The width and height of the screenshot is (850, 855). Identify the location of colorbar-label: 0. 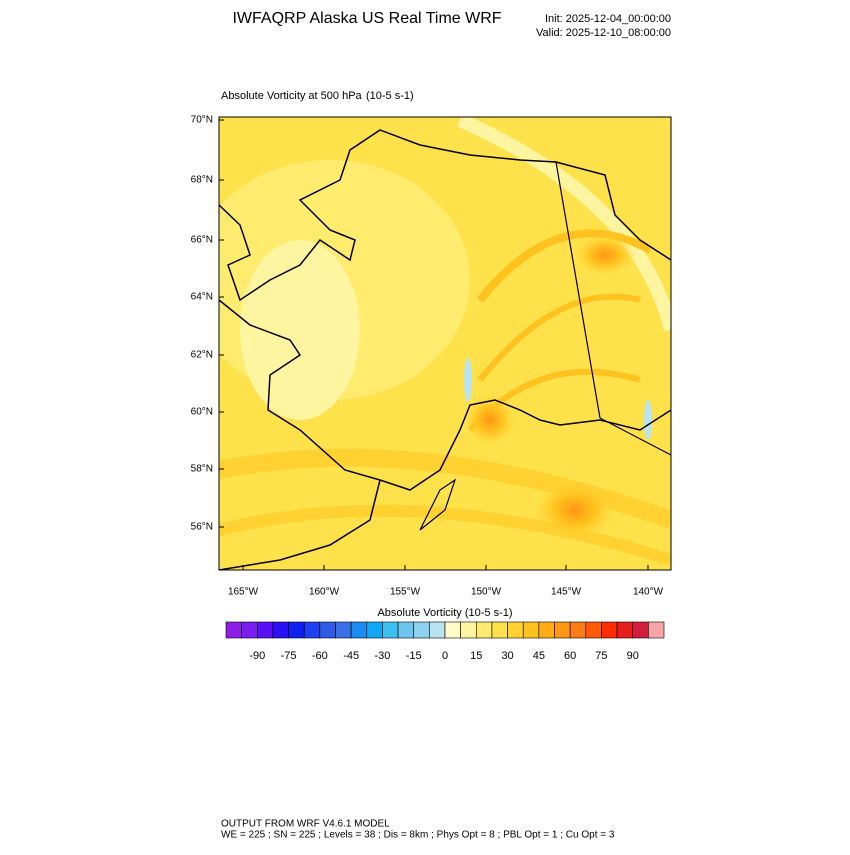
(445, 656).